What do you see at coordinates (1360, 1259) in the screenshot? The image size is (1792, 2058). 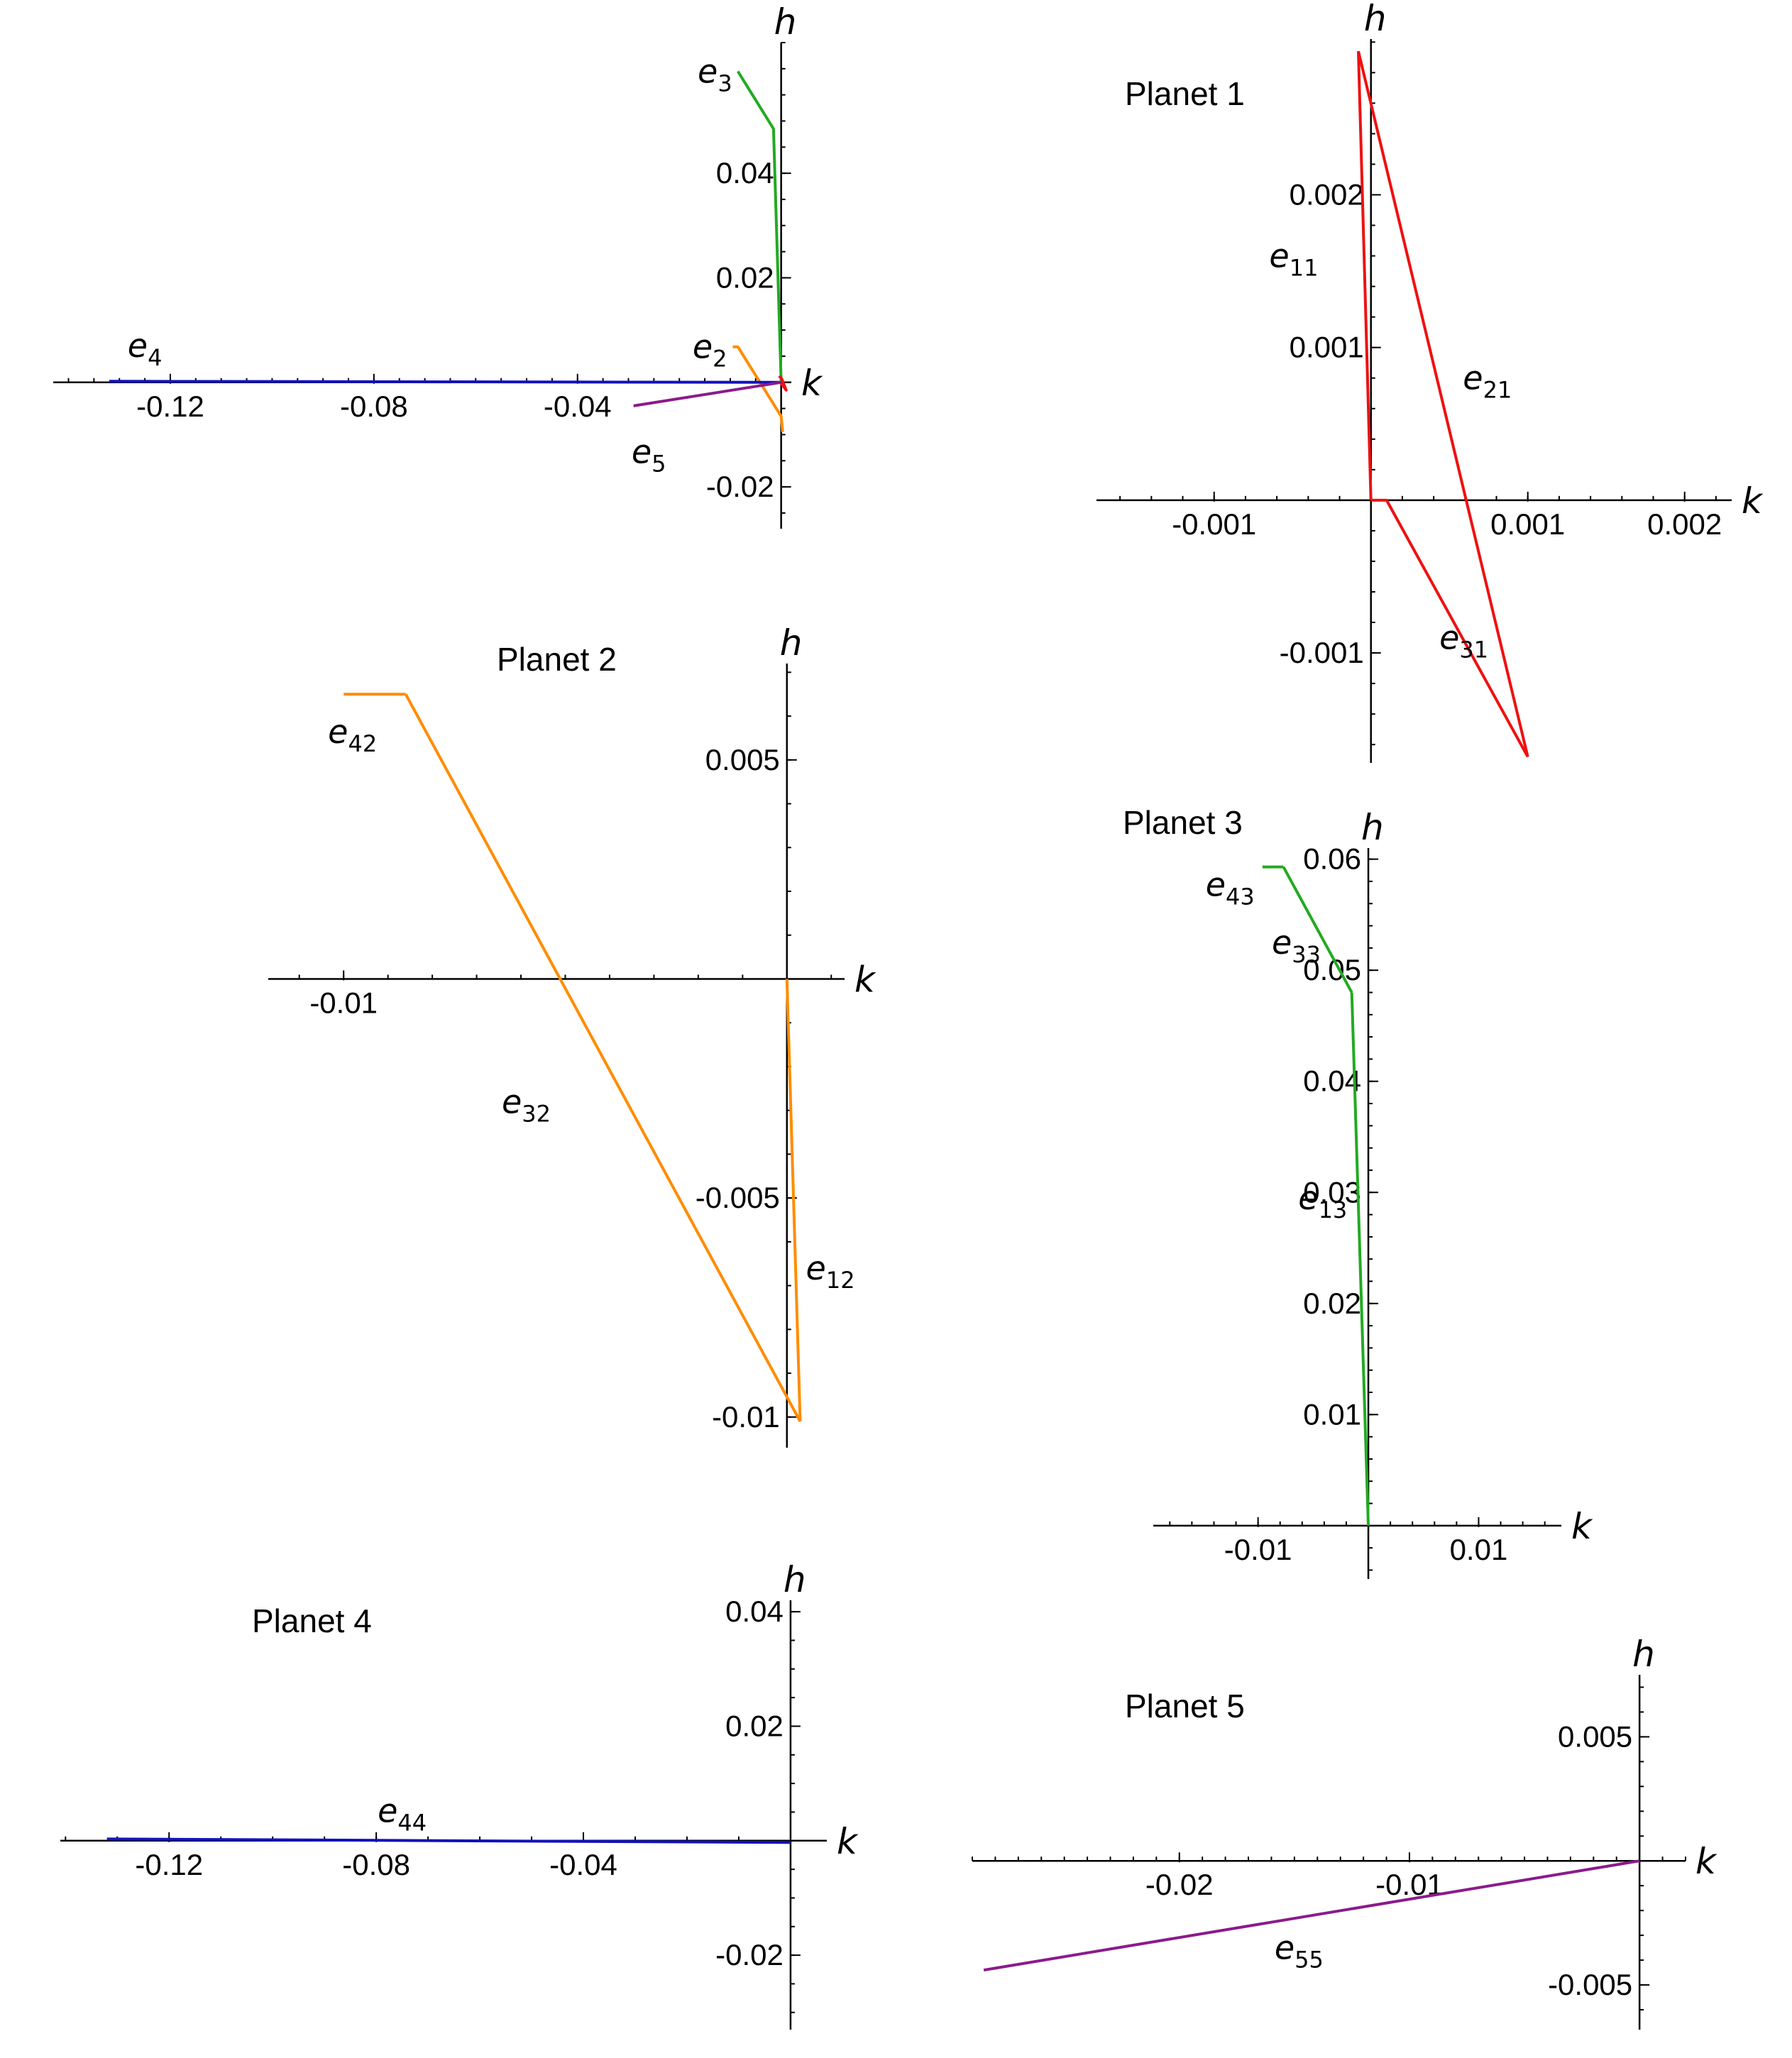 I see `series-line-e13` at bounding box center [1360, 1259].